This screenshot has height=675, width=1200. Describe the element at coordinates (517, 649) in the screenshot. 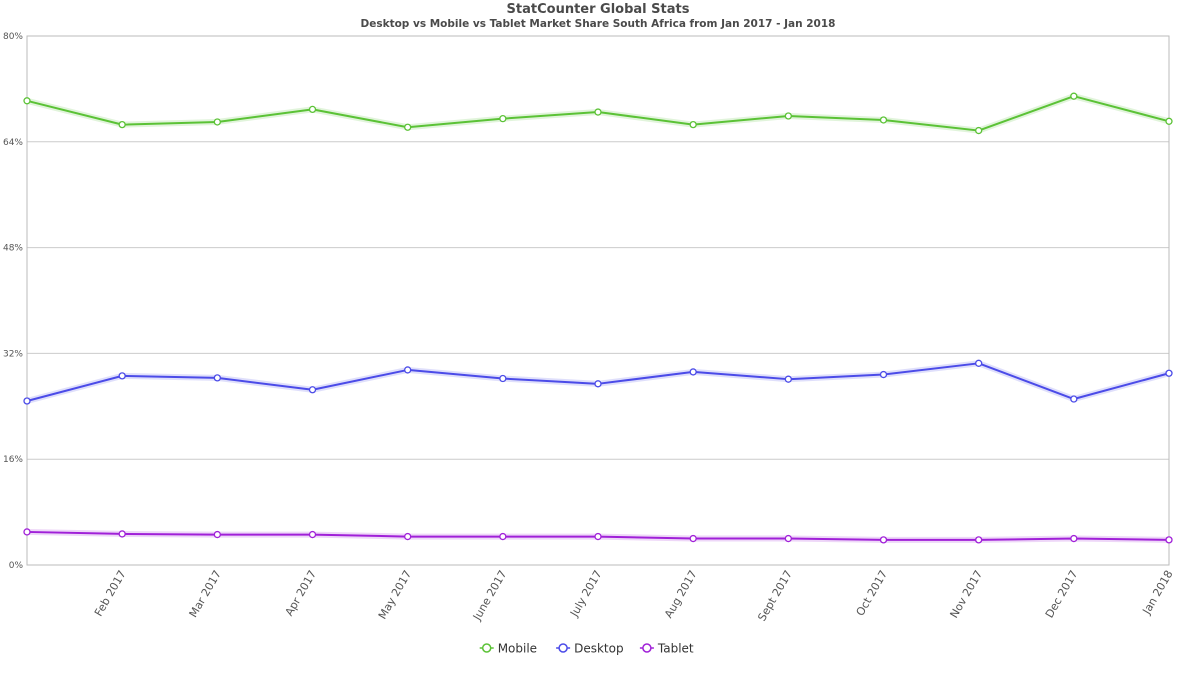

I see `legend-label: Mobile` at that location.